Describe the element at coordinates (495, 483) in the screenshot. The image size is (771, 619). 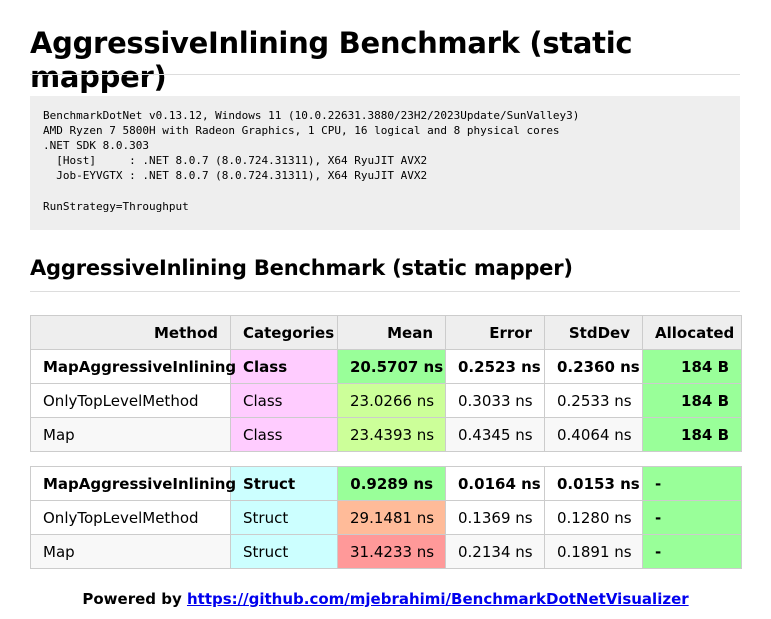
I see `table-cell: 0.0164 ns` at that location.